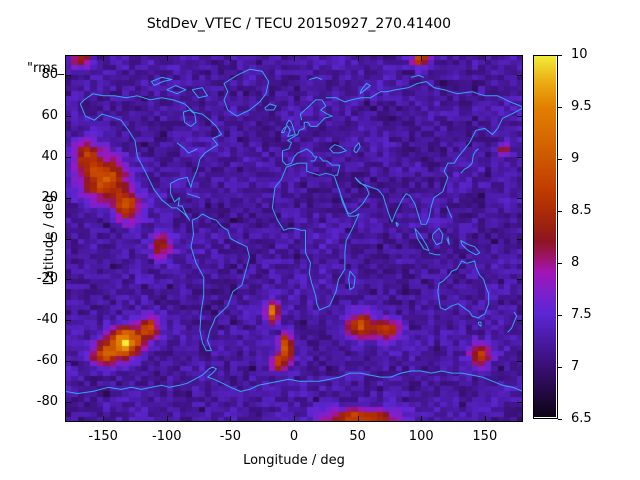 This screenshot has height=480, width=640. Describe the element at coordinates (299, 24) in the screenshot. I see `chart-title: StdDev_VTEC / TECU 20150927_270.41400` at that location.